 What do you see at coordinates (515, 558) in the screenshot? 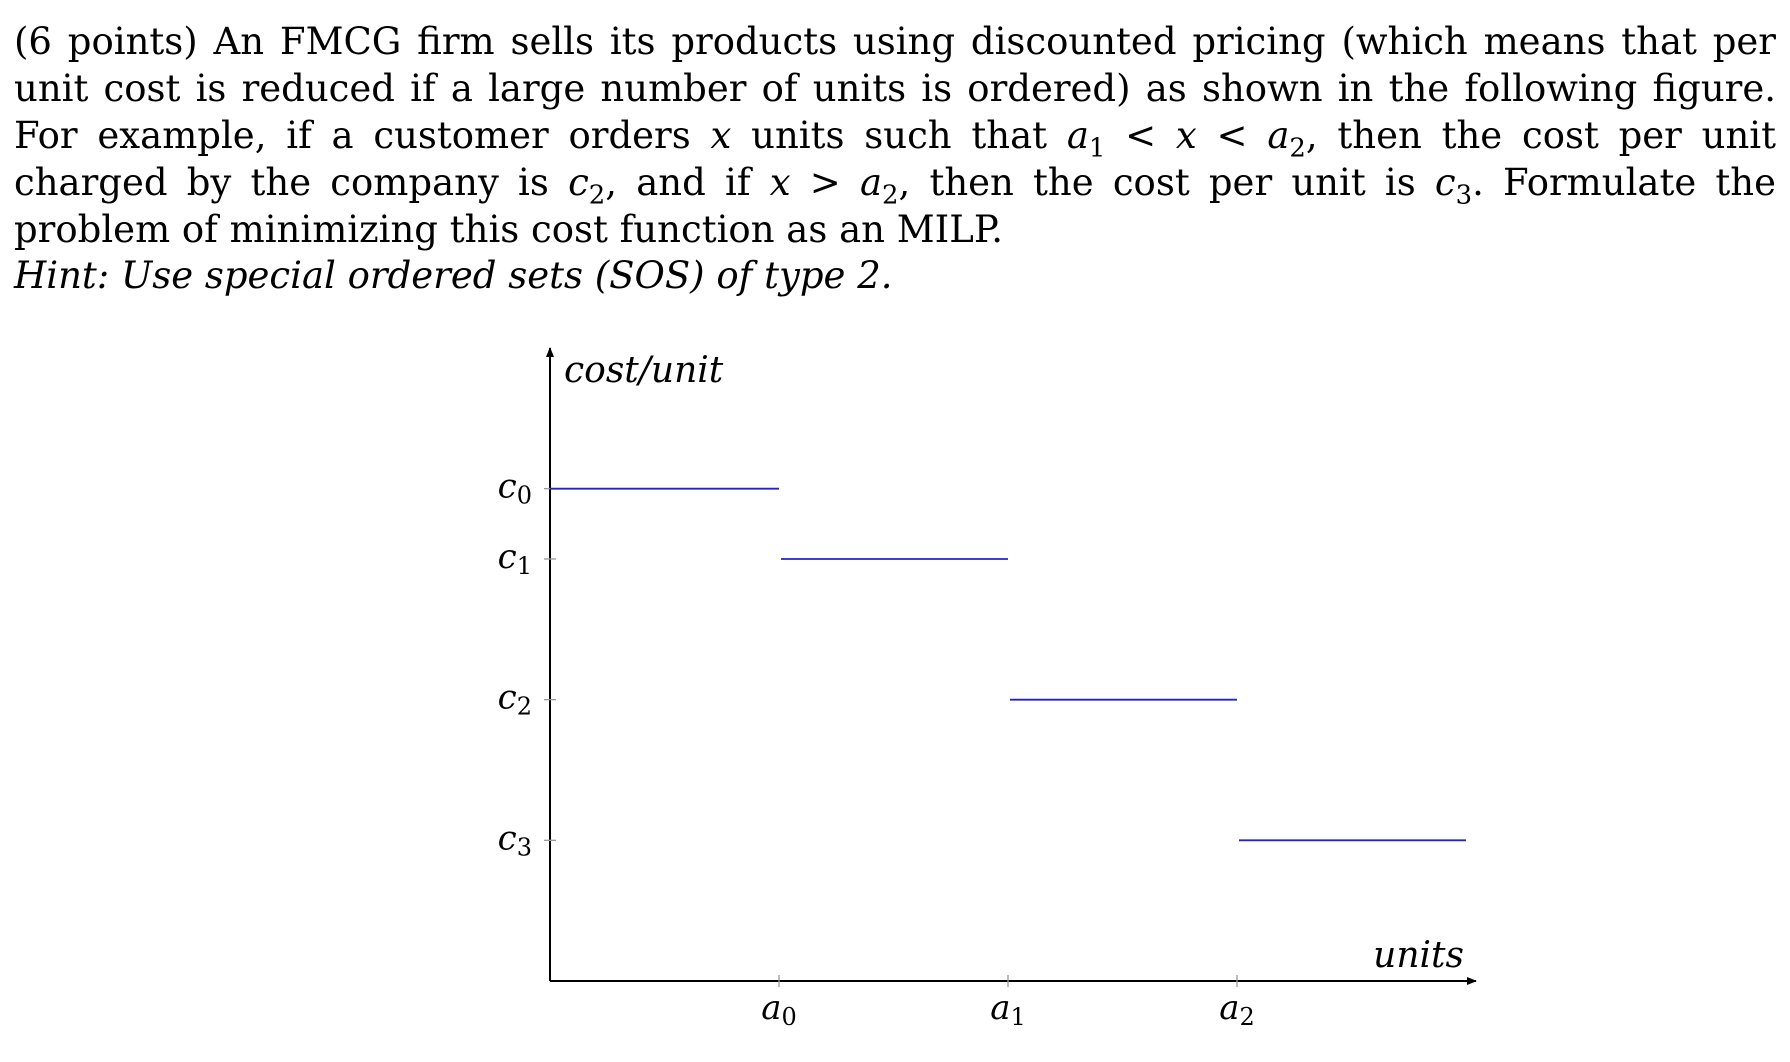
I see `y-tick-label-1: c1` at bounding box center [515, 558].